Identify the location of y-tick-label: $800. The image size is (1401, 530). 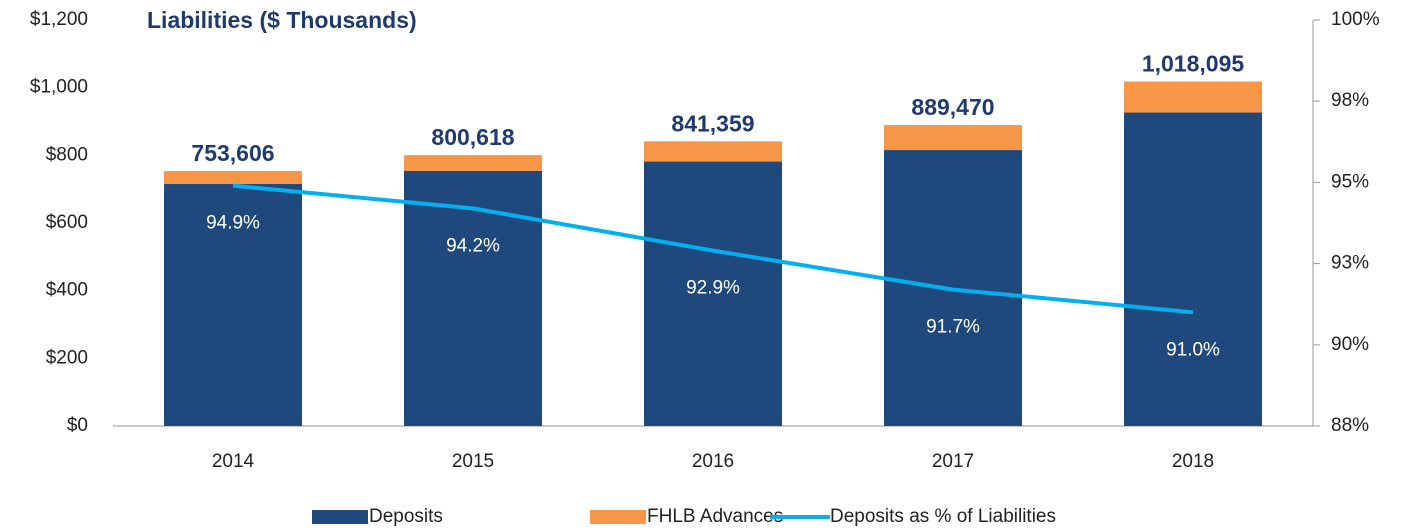
(67, 154).